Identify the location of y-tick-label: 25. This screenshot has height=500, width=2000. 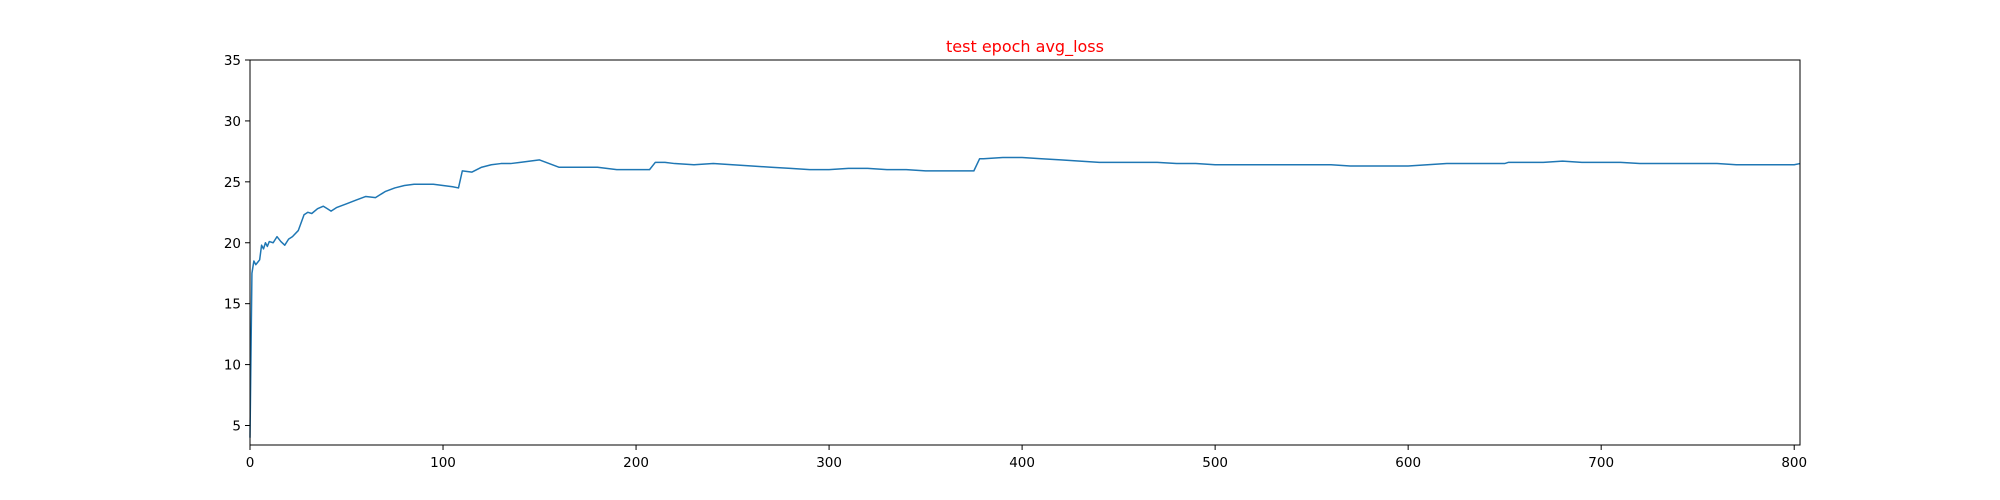
(232, 183).